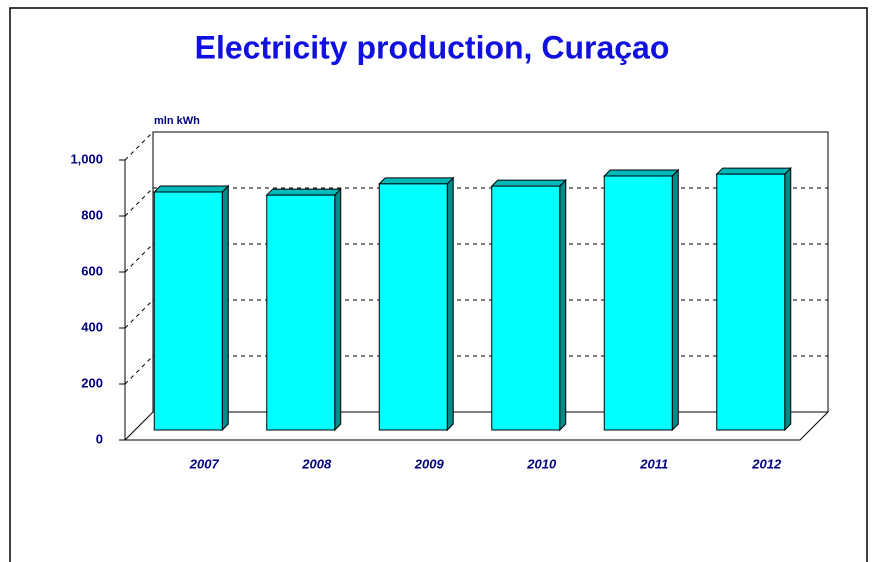  I want to click on x-tick-label: 2007, so click(204, 463).